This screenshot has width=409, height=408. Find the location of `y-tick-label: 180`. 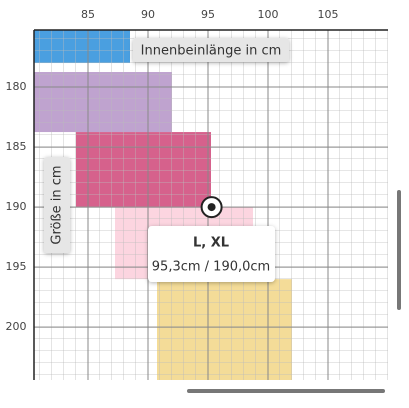

y-tick-label: 180 is located at coordinates (16, 86).